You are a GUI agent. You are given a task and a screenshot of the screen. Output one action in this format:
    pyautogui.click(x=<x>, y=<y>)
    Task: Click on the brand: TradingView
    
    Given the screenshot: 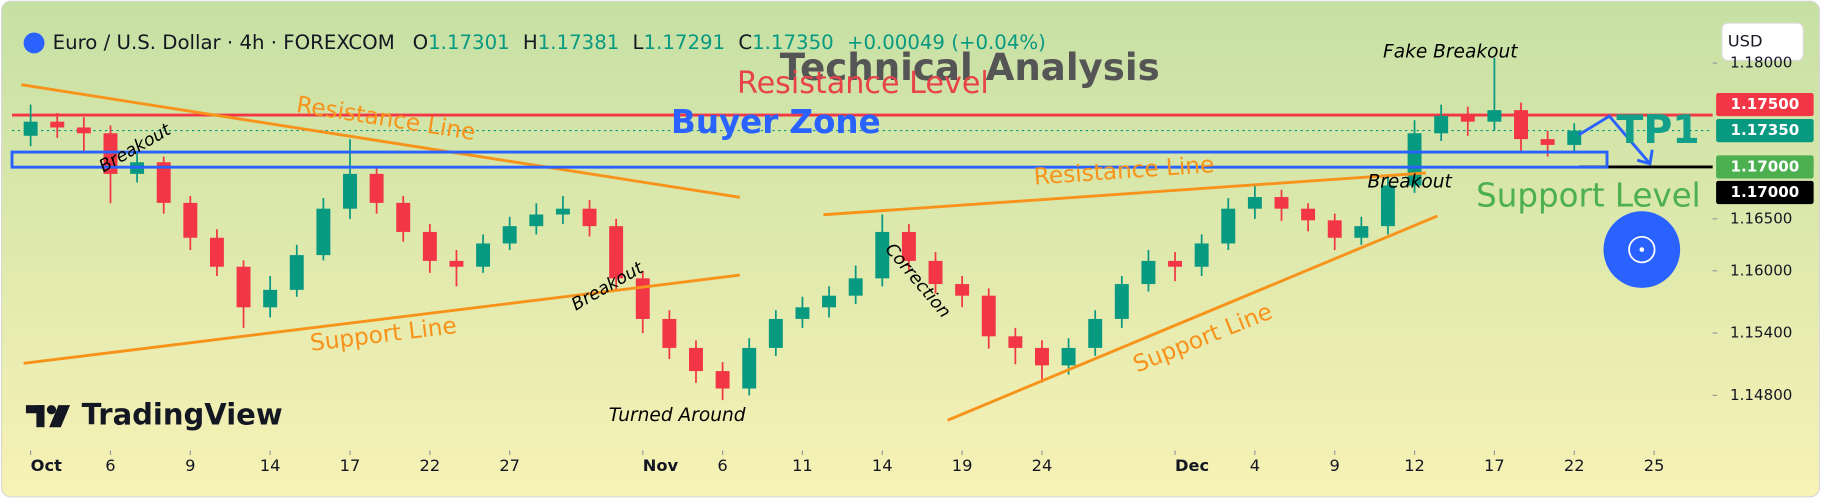 What is the action you would take?
    pyautogui.click(x=182, y=415)
    